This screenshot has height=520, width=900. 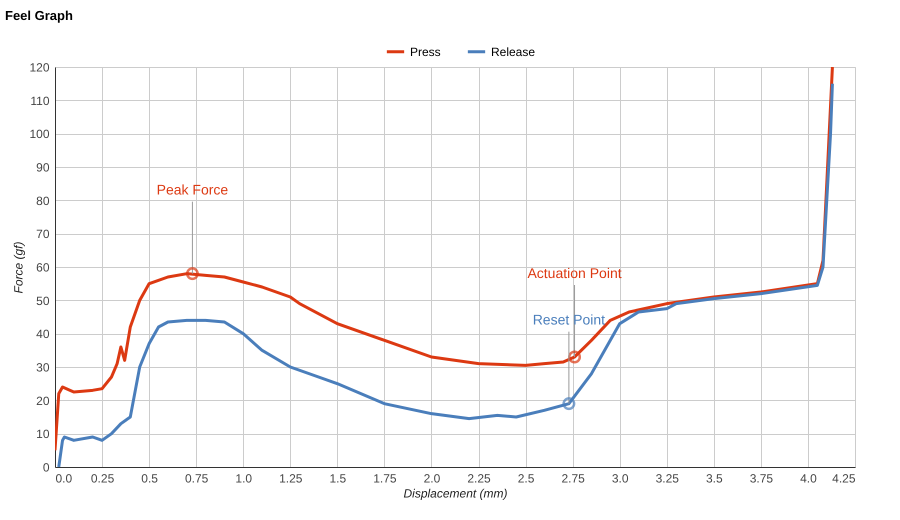 I want to click on x-tick-label: 4.25, so click(x=844, y=479).